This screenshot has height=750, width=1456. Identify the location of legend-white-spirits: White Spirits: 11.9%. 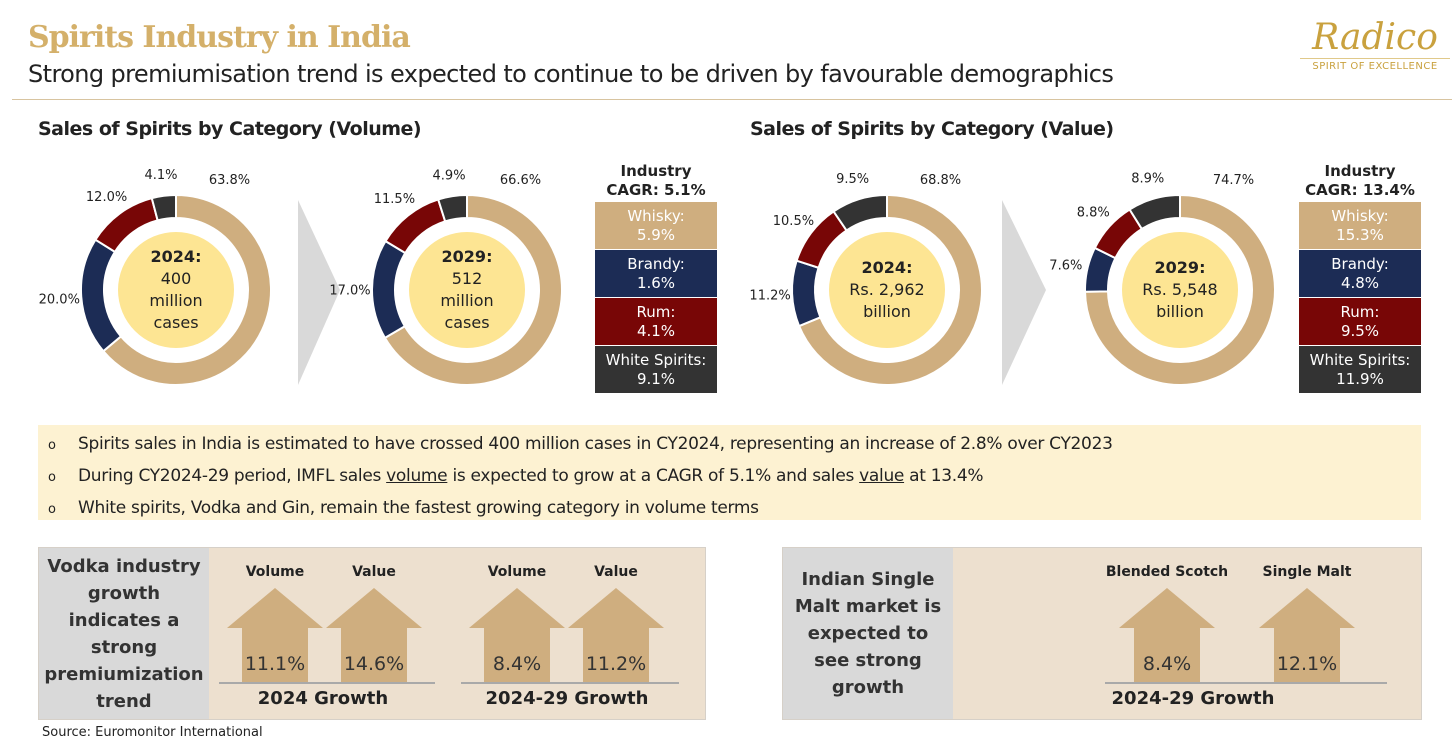
(1360, 370).